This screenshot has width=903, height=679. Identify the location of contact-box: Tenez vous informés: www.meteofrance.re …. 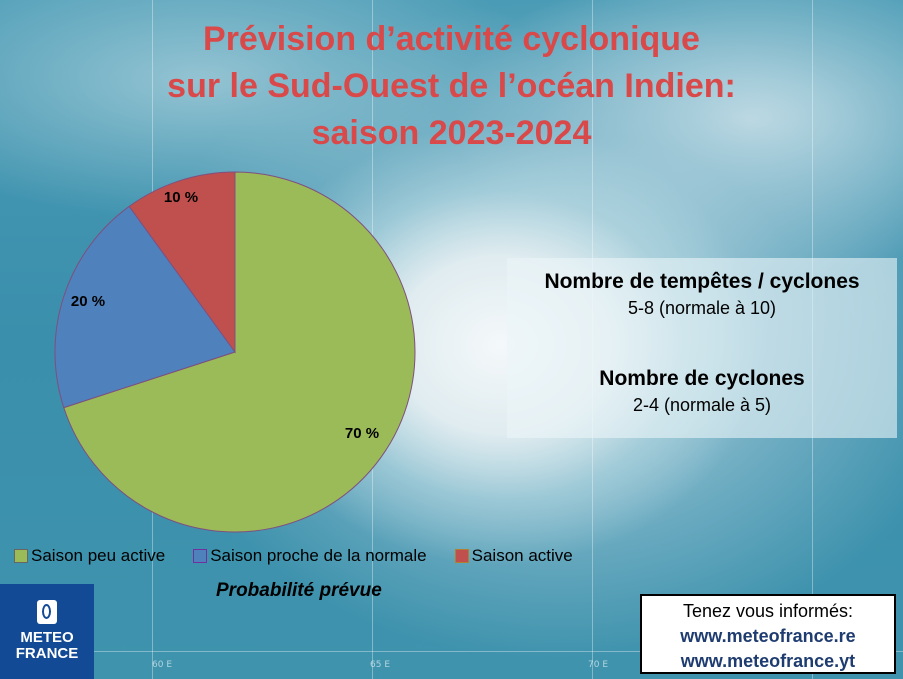
(768, 634).